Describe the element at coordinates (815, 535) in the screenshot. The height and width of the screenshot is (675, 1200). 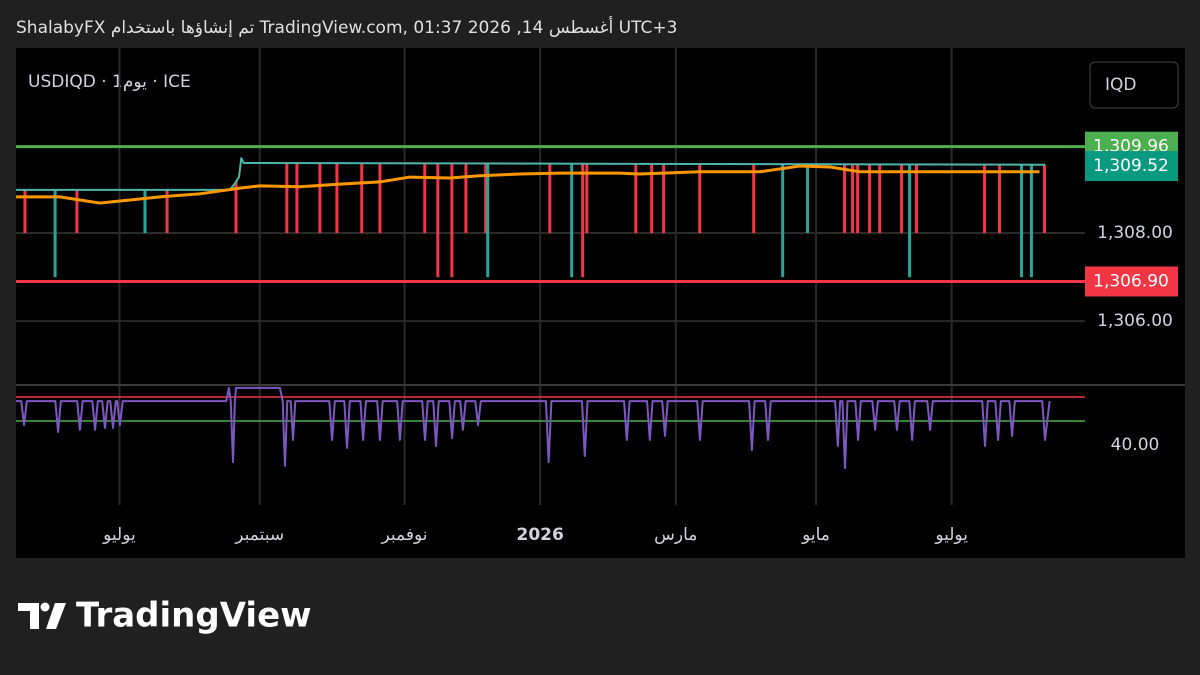
I see `x-tick-label: مايو` at that location.